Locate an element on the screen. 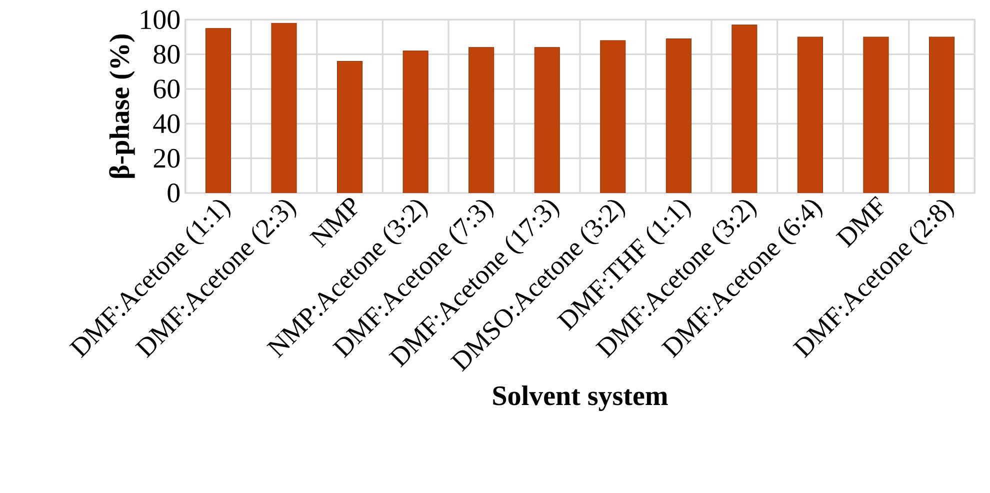 The height and width of the screenshot is (493, 990). y-tick-label: 20 is located at coordinates (167, 158).